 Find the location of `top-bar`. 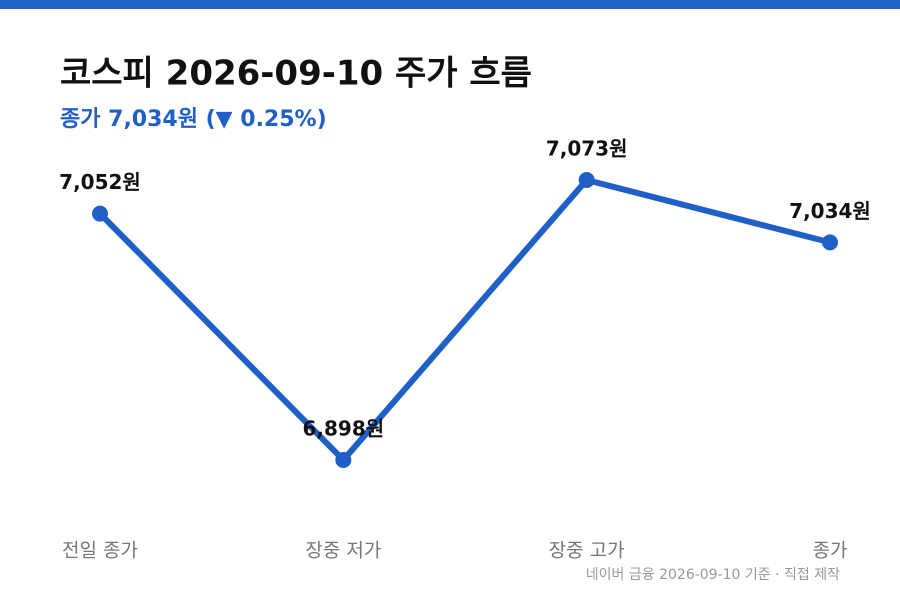

top-bar is located at coordinates (450, 4).